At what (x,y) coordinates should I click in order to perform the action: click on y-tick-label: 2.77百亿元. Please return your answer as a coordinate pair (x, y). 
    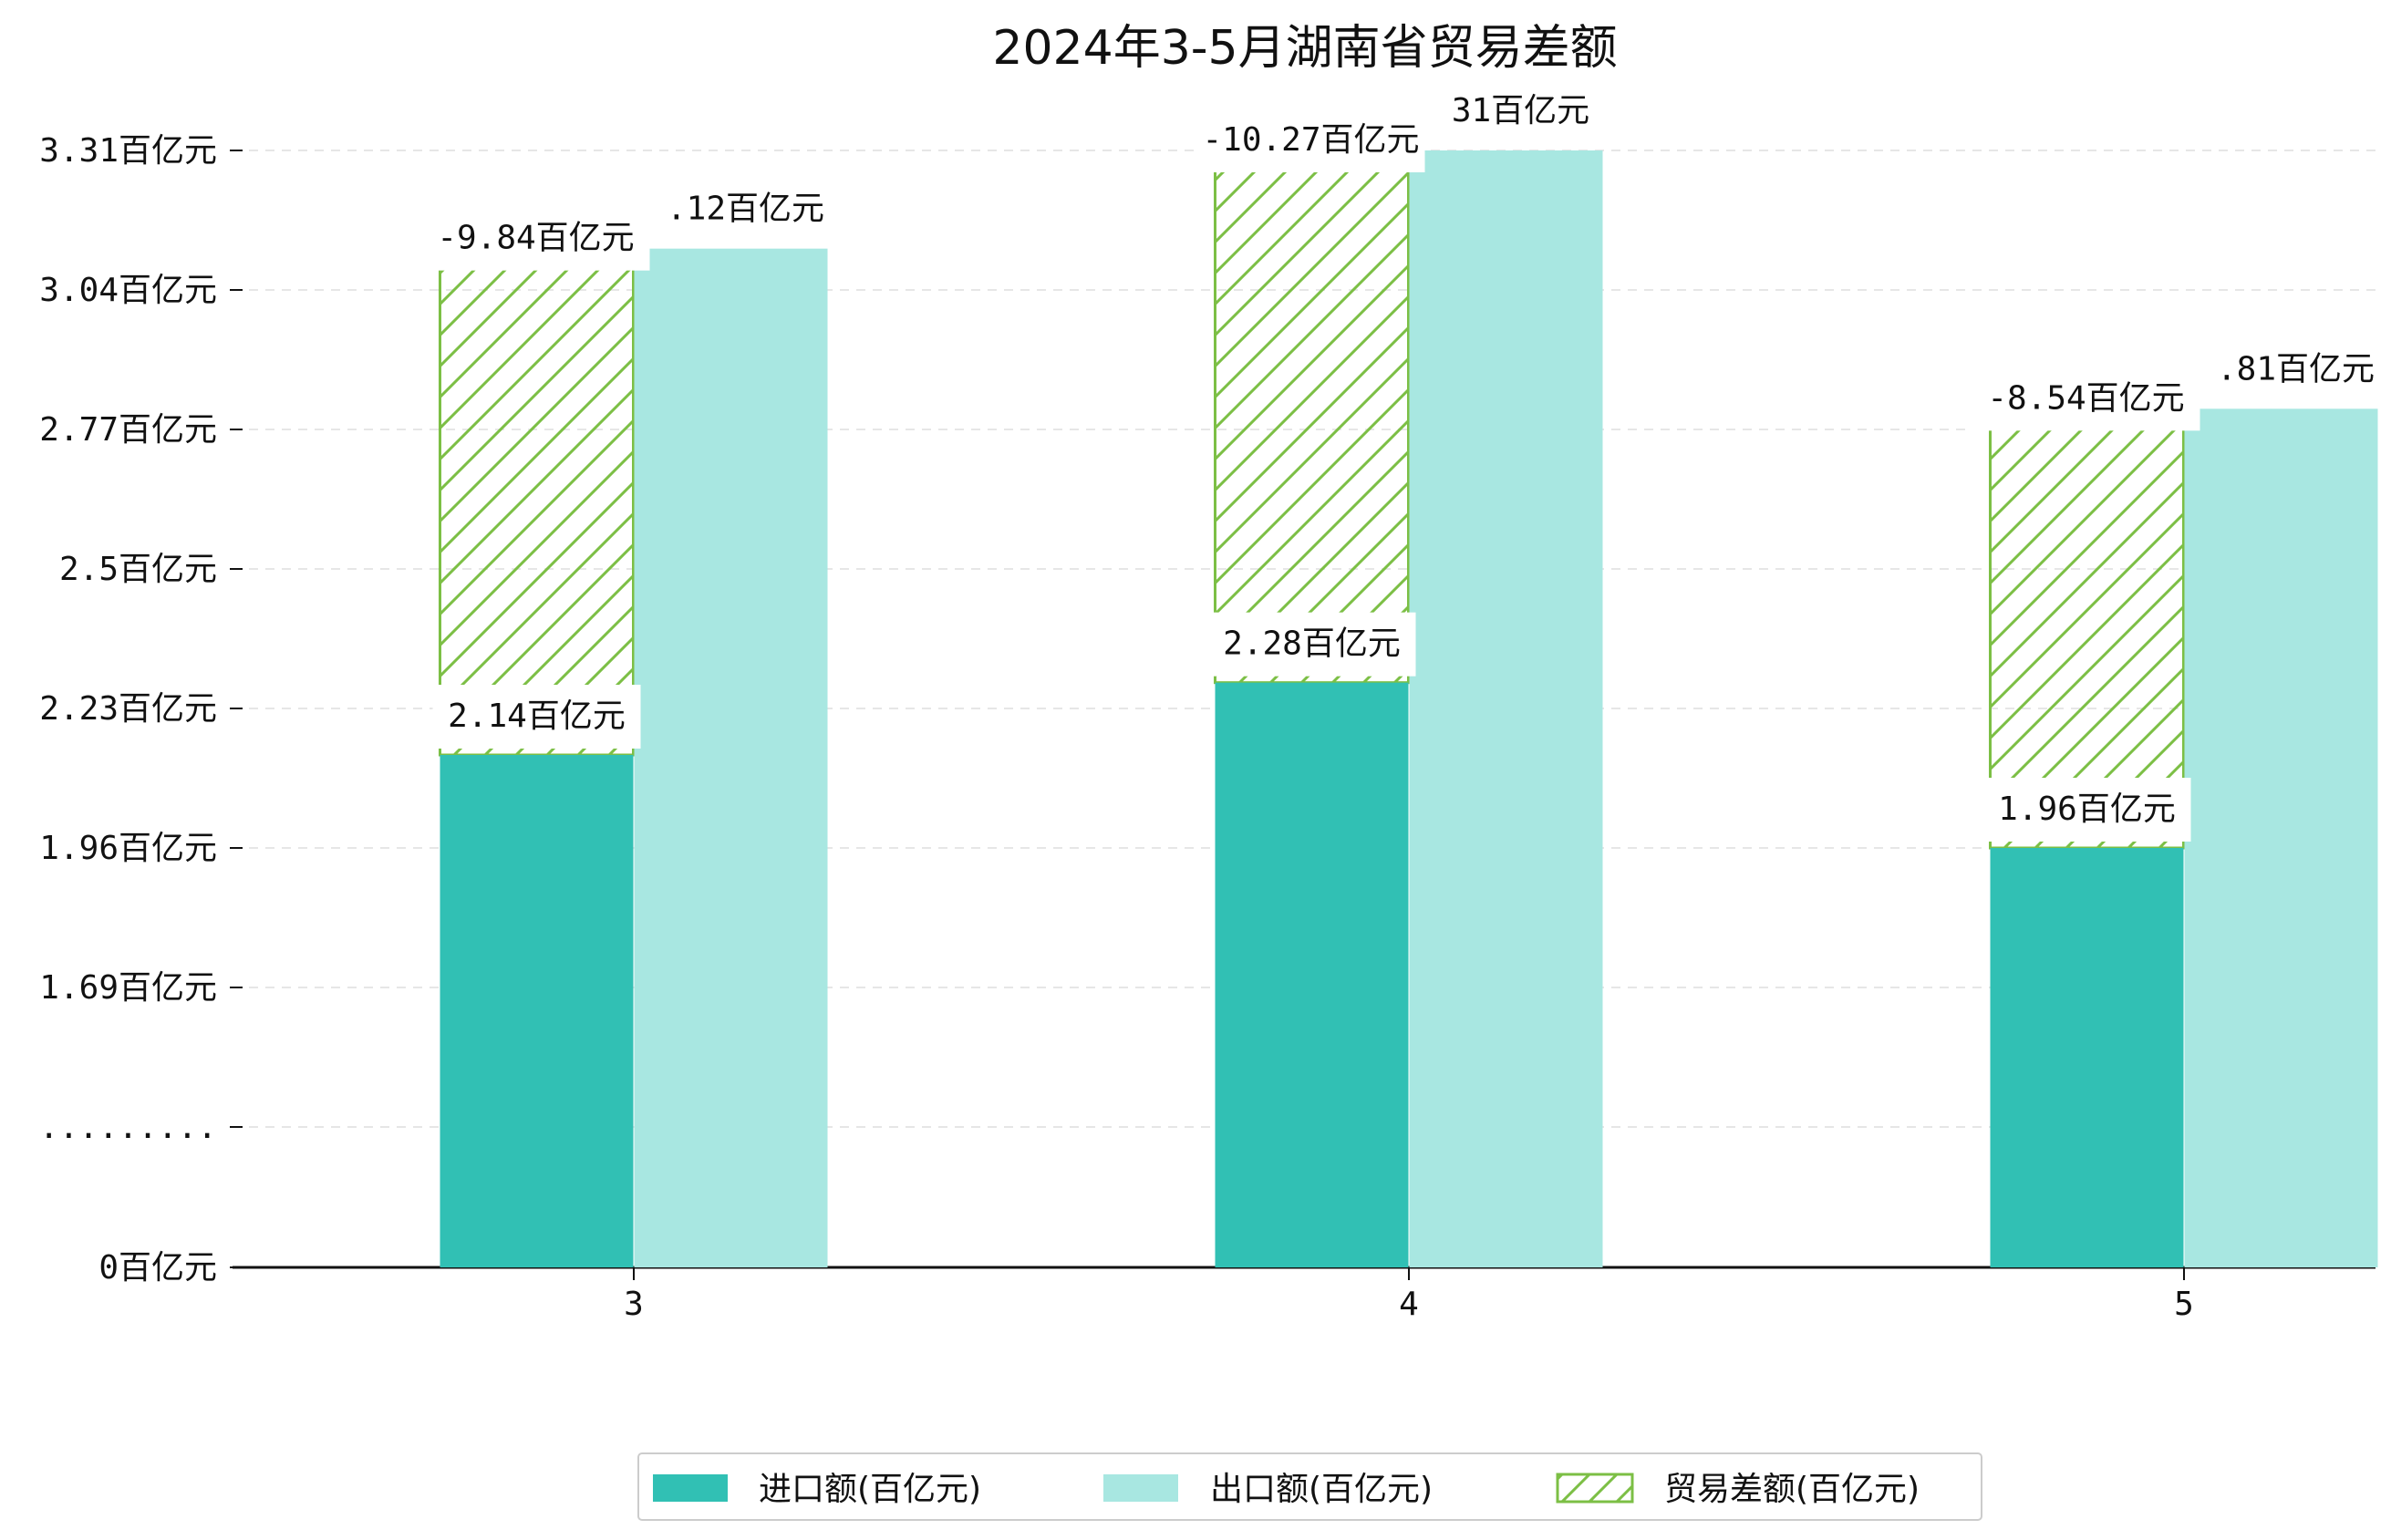
    Looking at the image, I should click on (128, 430).